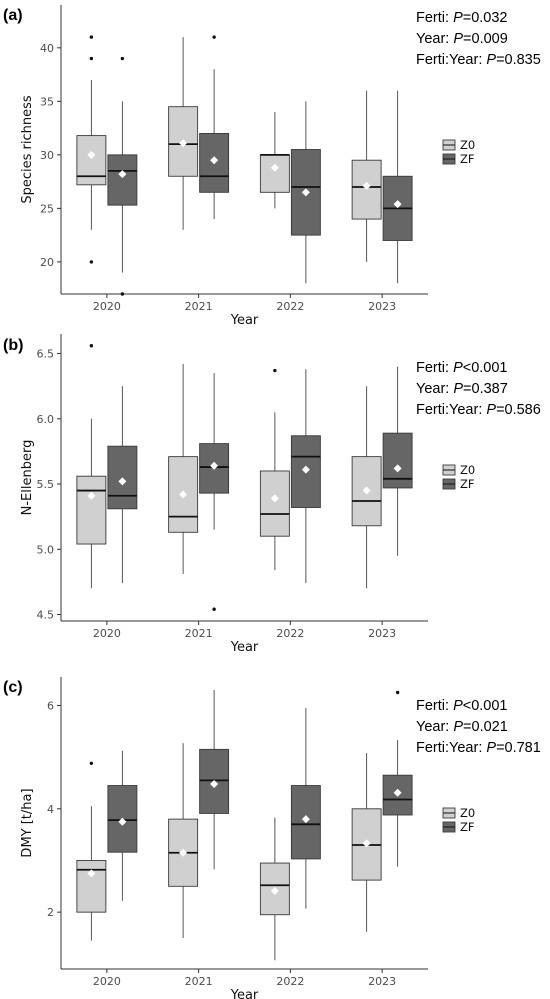 Image resolution: width=550 pixels, height=999 pixels. I want to click on stat-line: Ferti:Year: P=0.781, so click(478, 748).